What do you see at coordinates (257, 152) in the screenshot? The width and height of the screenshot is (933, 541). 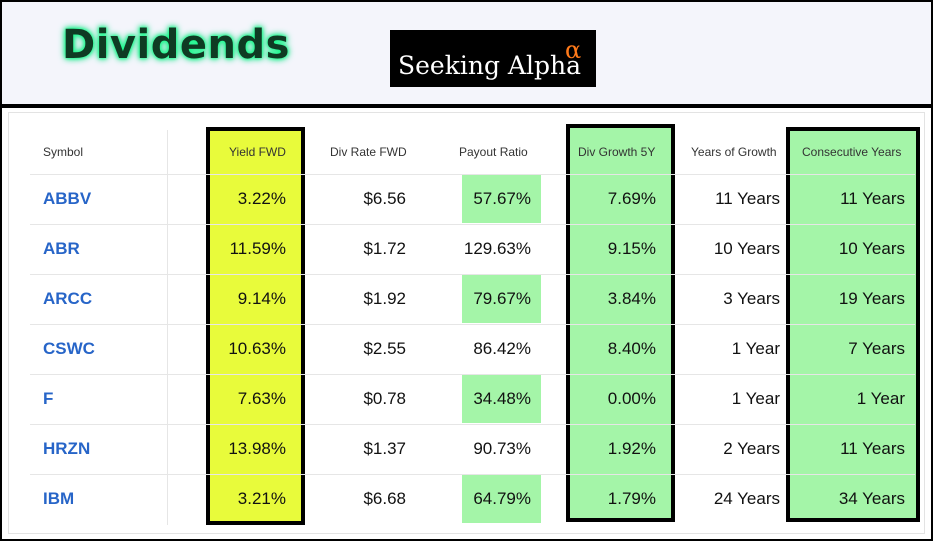 I see `header-yield-fwd: Yield FWD` at bounding box center [257, 152].